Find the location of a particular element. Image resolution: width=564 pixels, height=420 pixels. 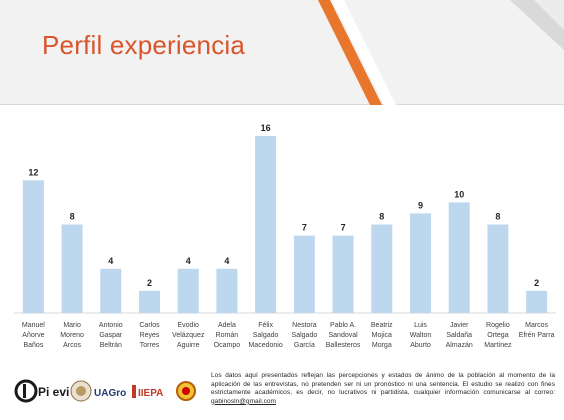

corner-triangle-inner is located at coordinates (549, 15).